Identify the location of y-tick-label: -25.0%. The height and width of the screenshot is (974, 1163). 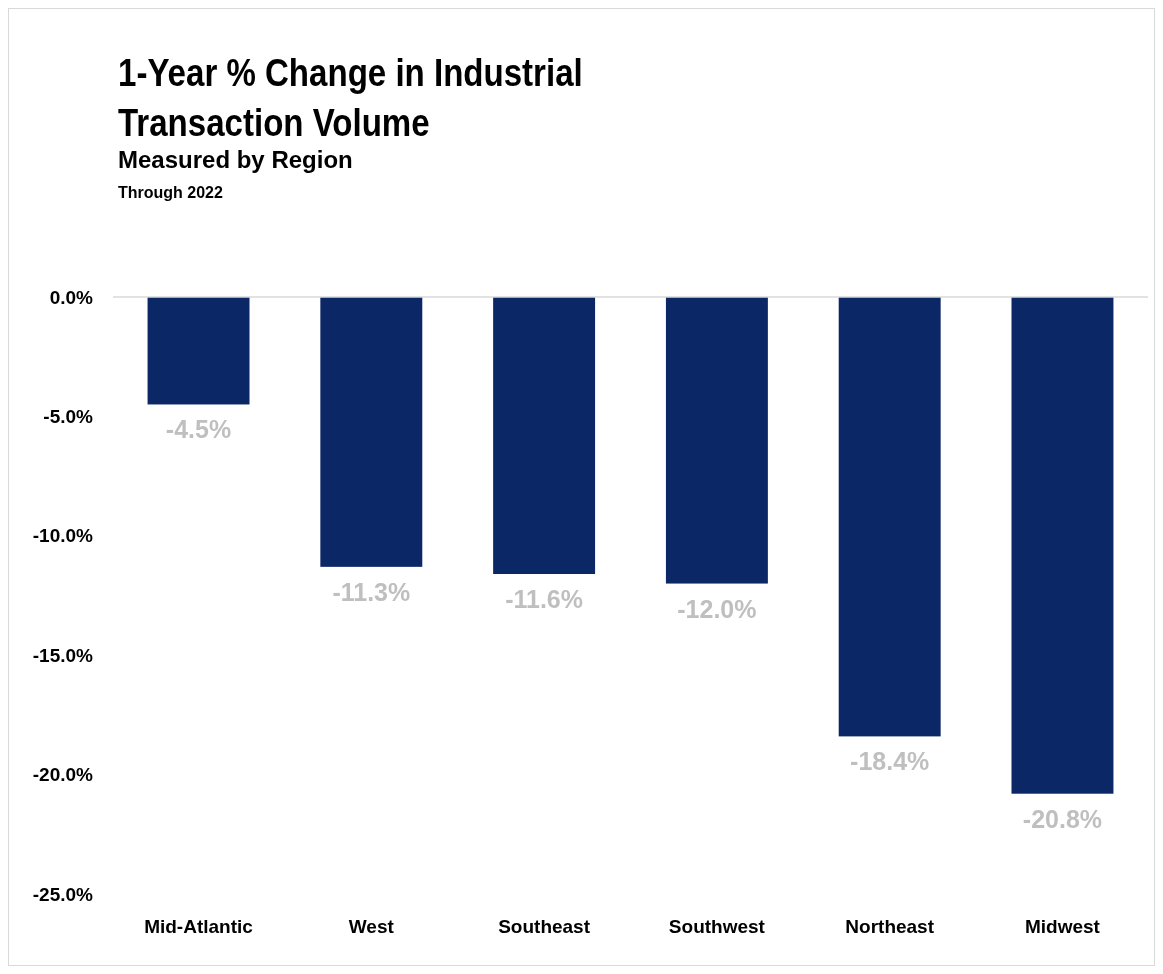
(63, 894).